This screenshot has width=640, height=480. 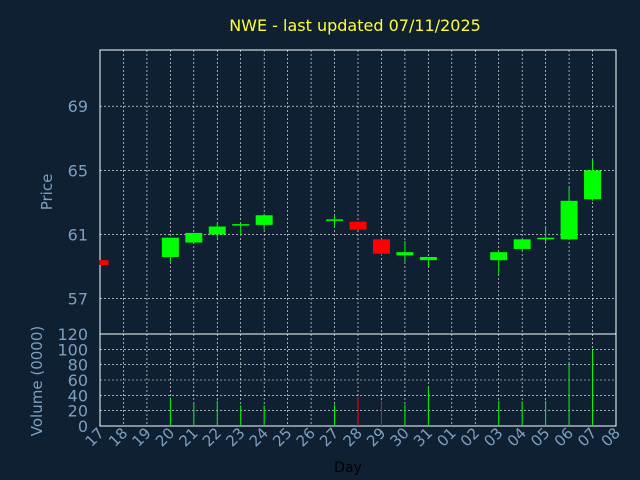 I want to click on day-tick-label: 28, so click(x=353, y=437).